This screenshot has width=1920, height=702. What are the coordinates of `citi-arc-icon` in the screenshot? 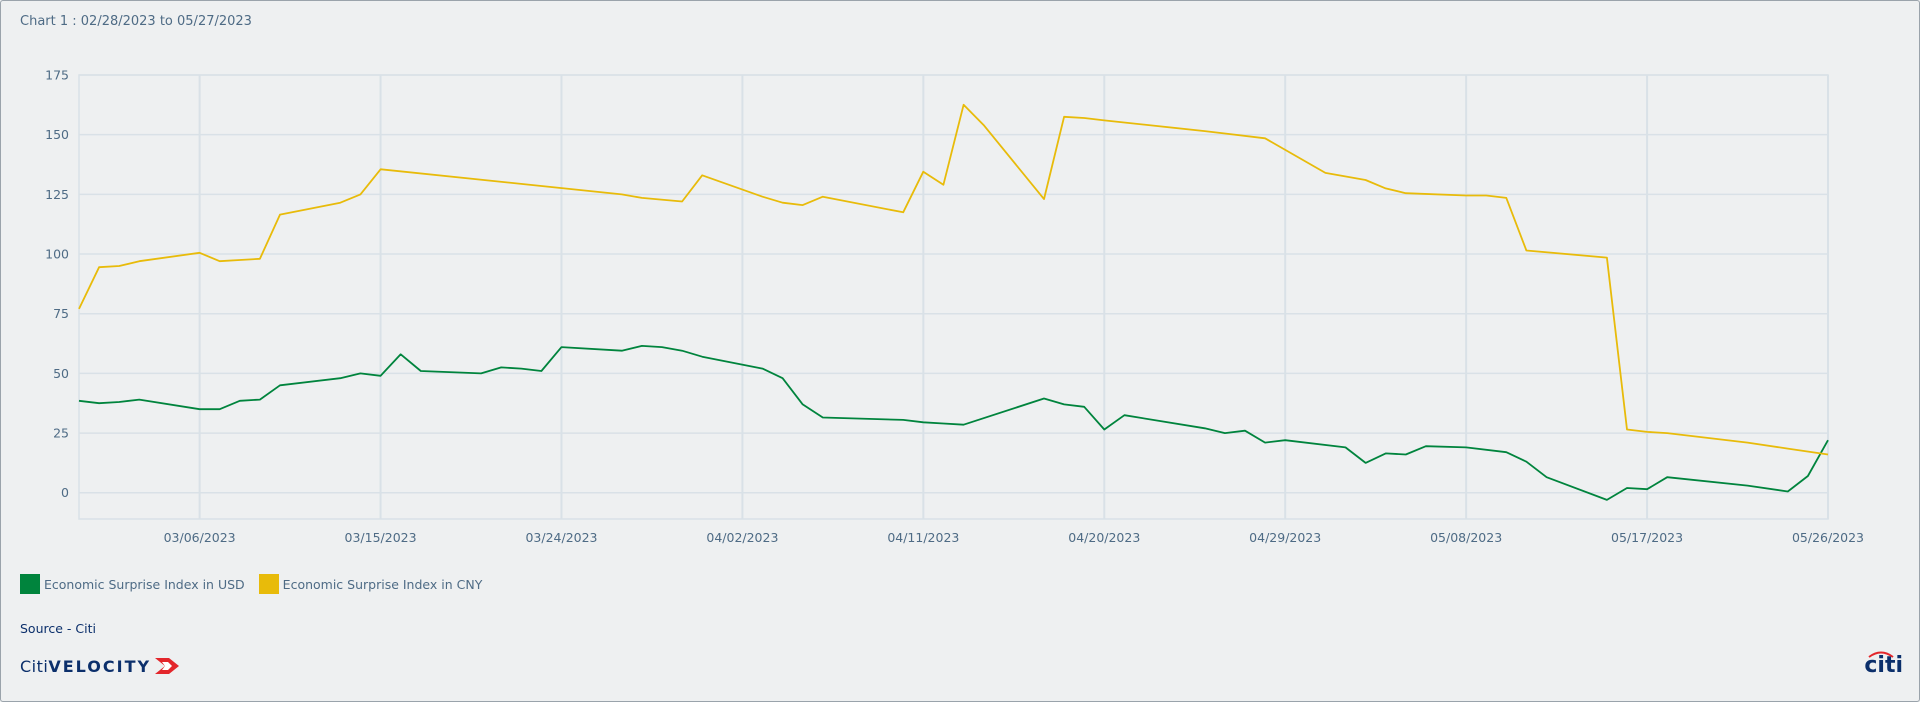 It's located at (1881, 654).